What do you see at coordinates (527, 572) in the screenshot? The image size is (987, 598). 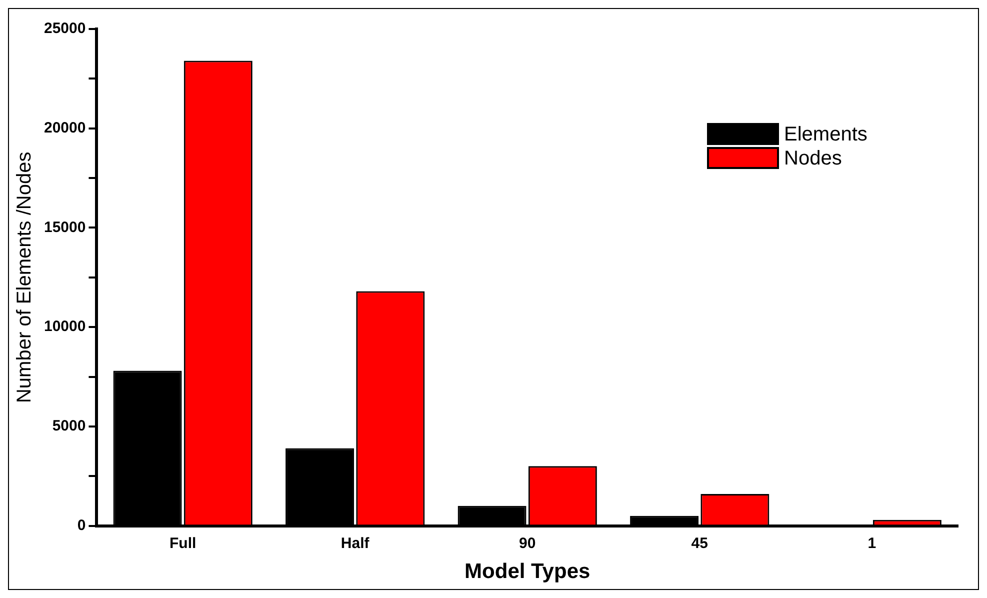 I see `x-axis-title: Model Types` at bounding box center [527, 572].